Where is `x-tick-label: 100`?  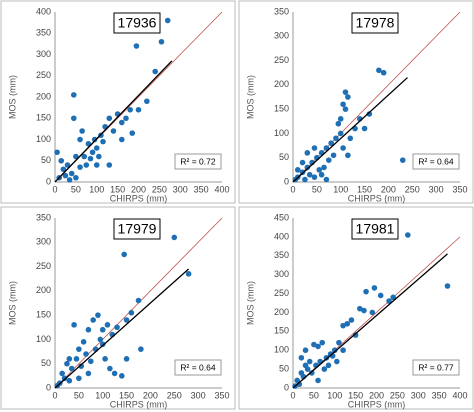 x-tick-label: 100 is located at coordinates (340, 189).